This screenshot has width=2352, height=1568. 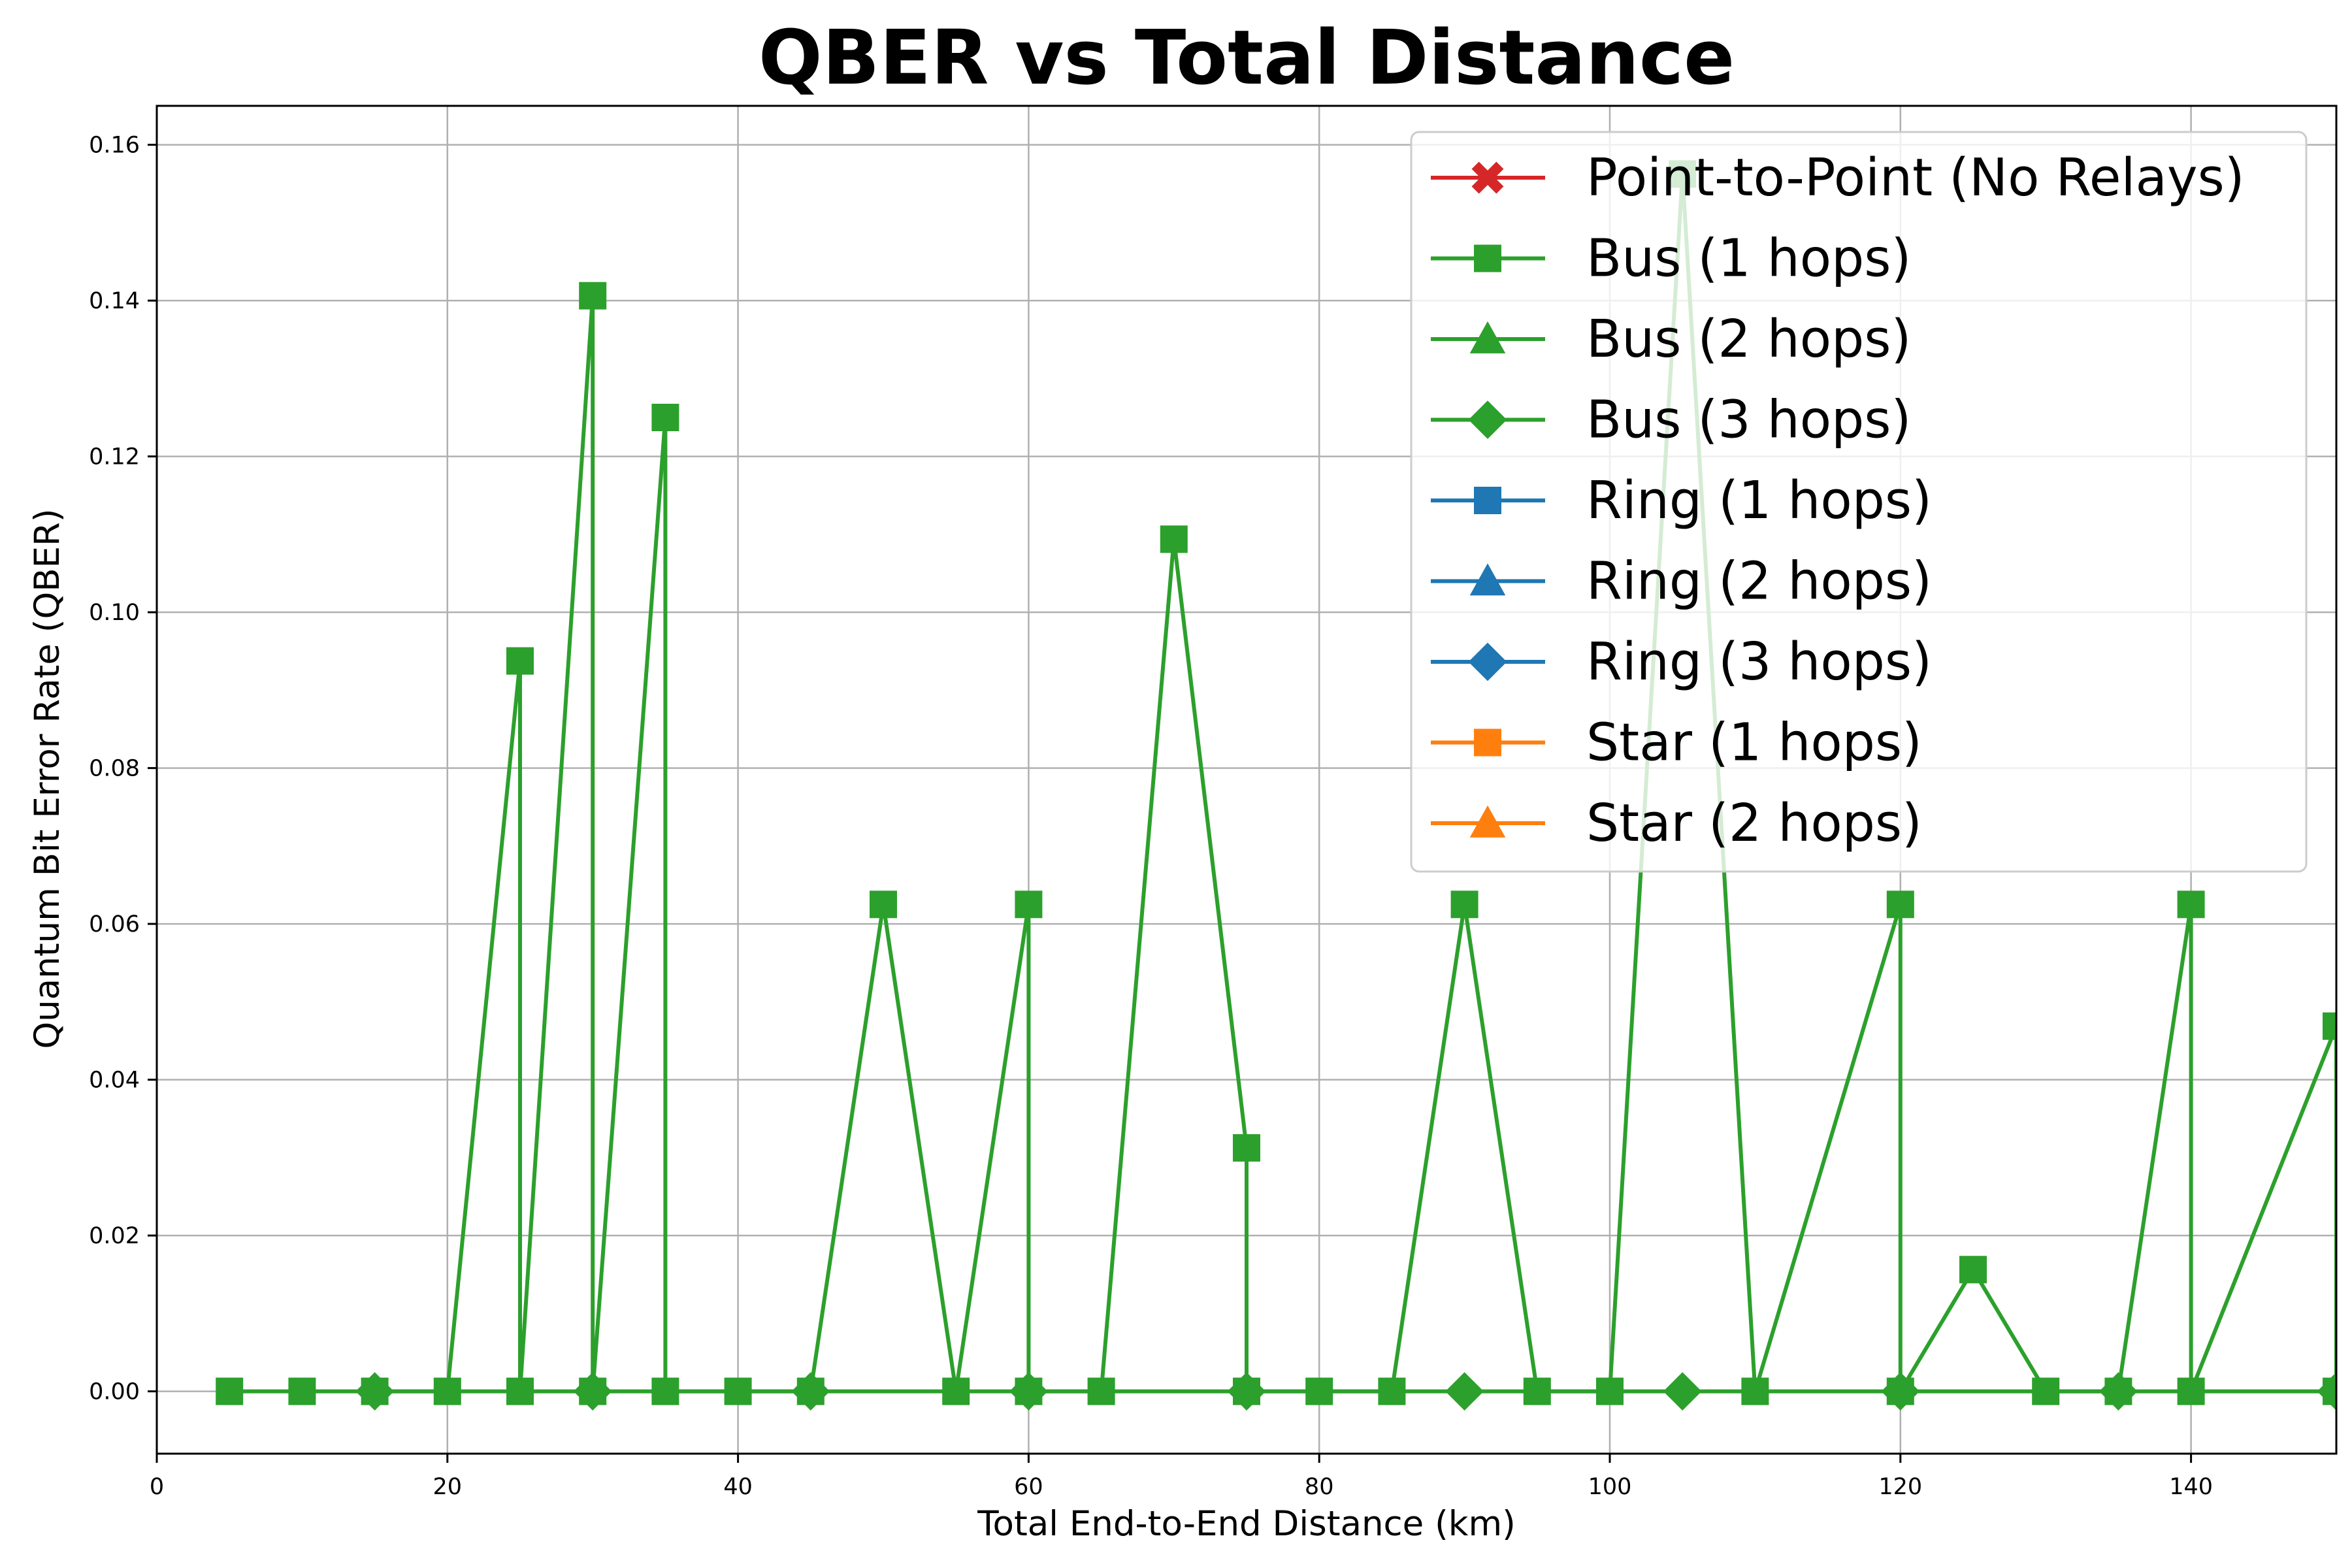 I want to click on y-axis-ticks: 0.00 0.02 0.04 0.06 0.08 0.10 0.12 0.14 0.16, so click(x=123, y=769).